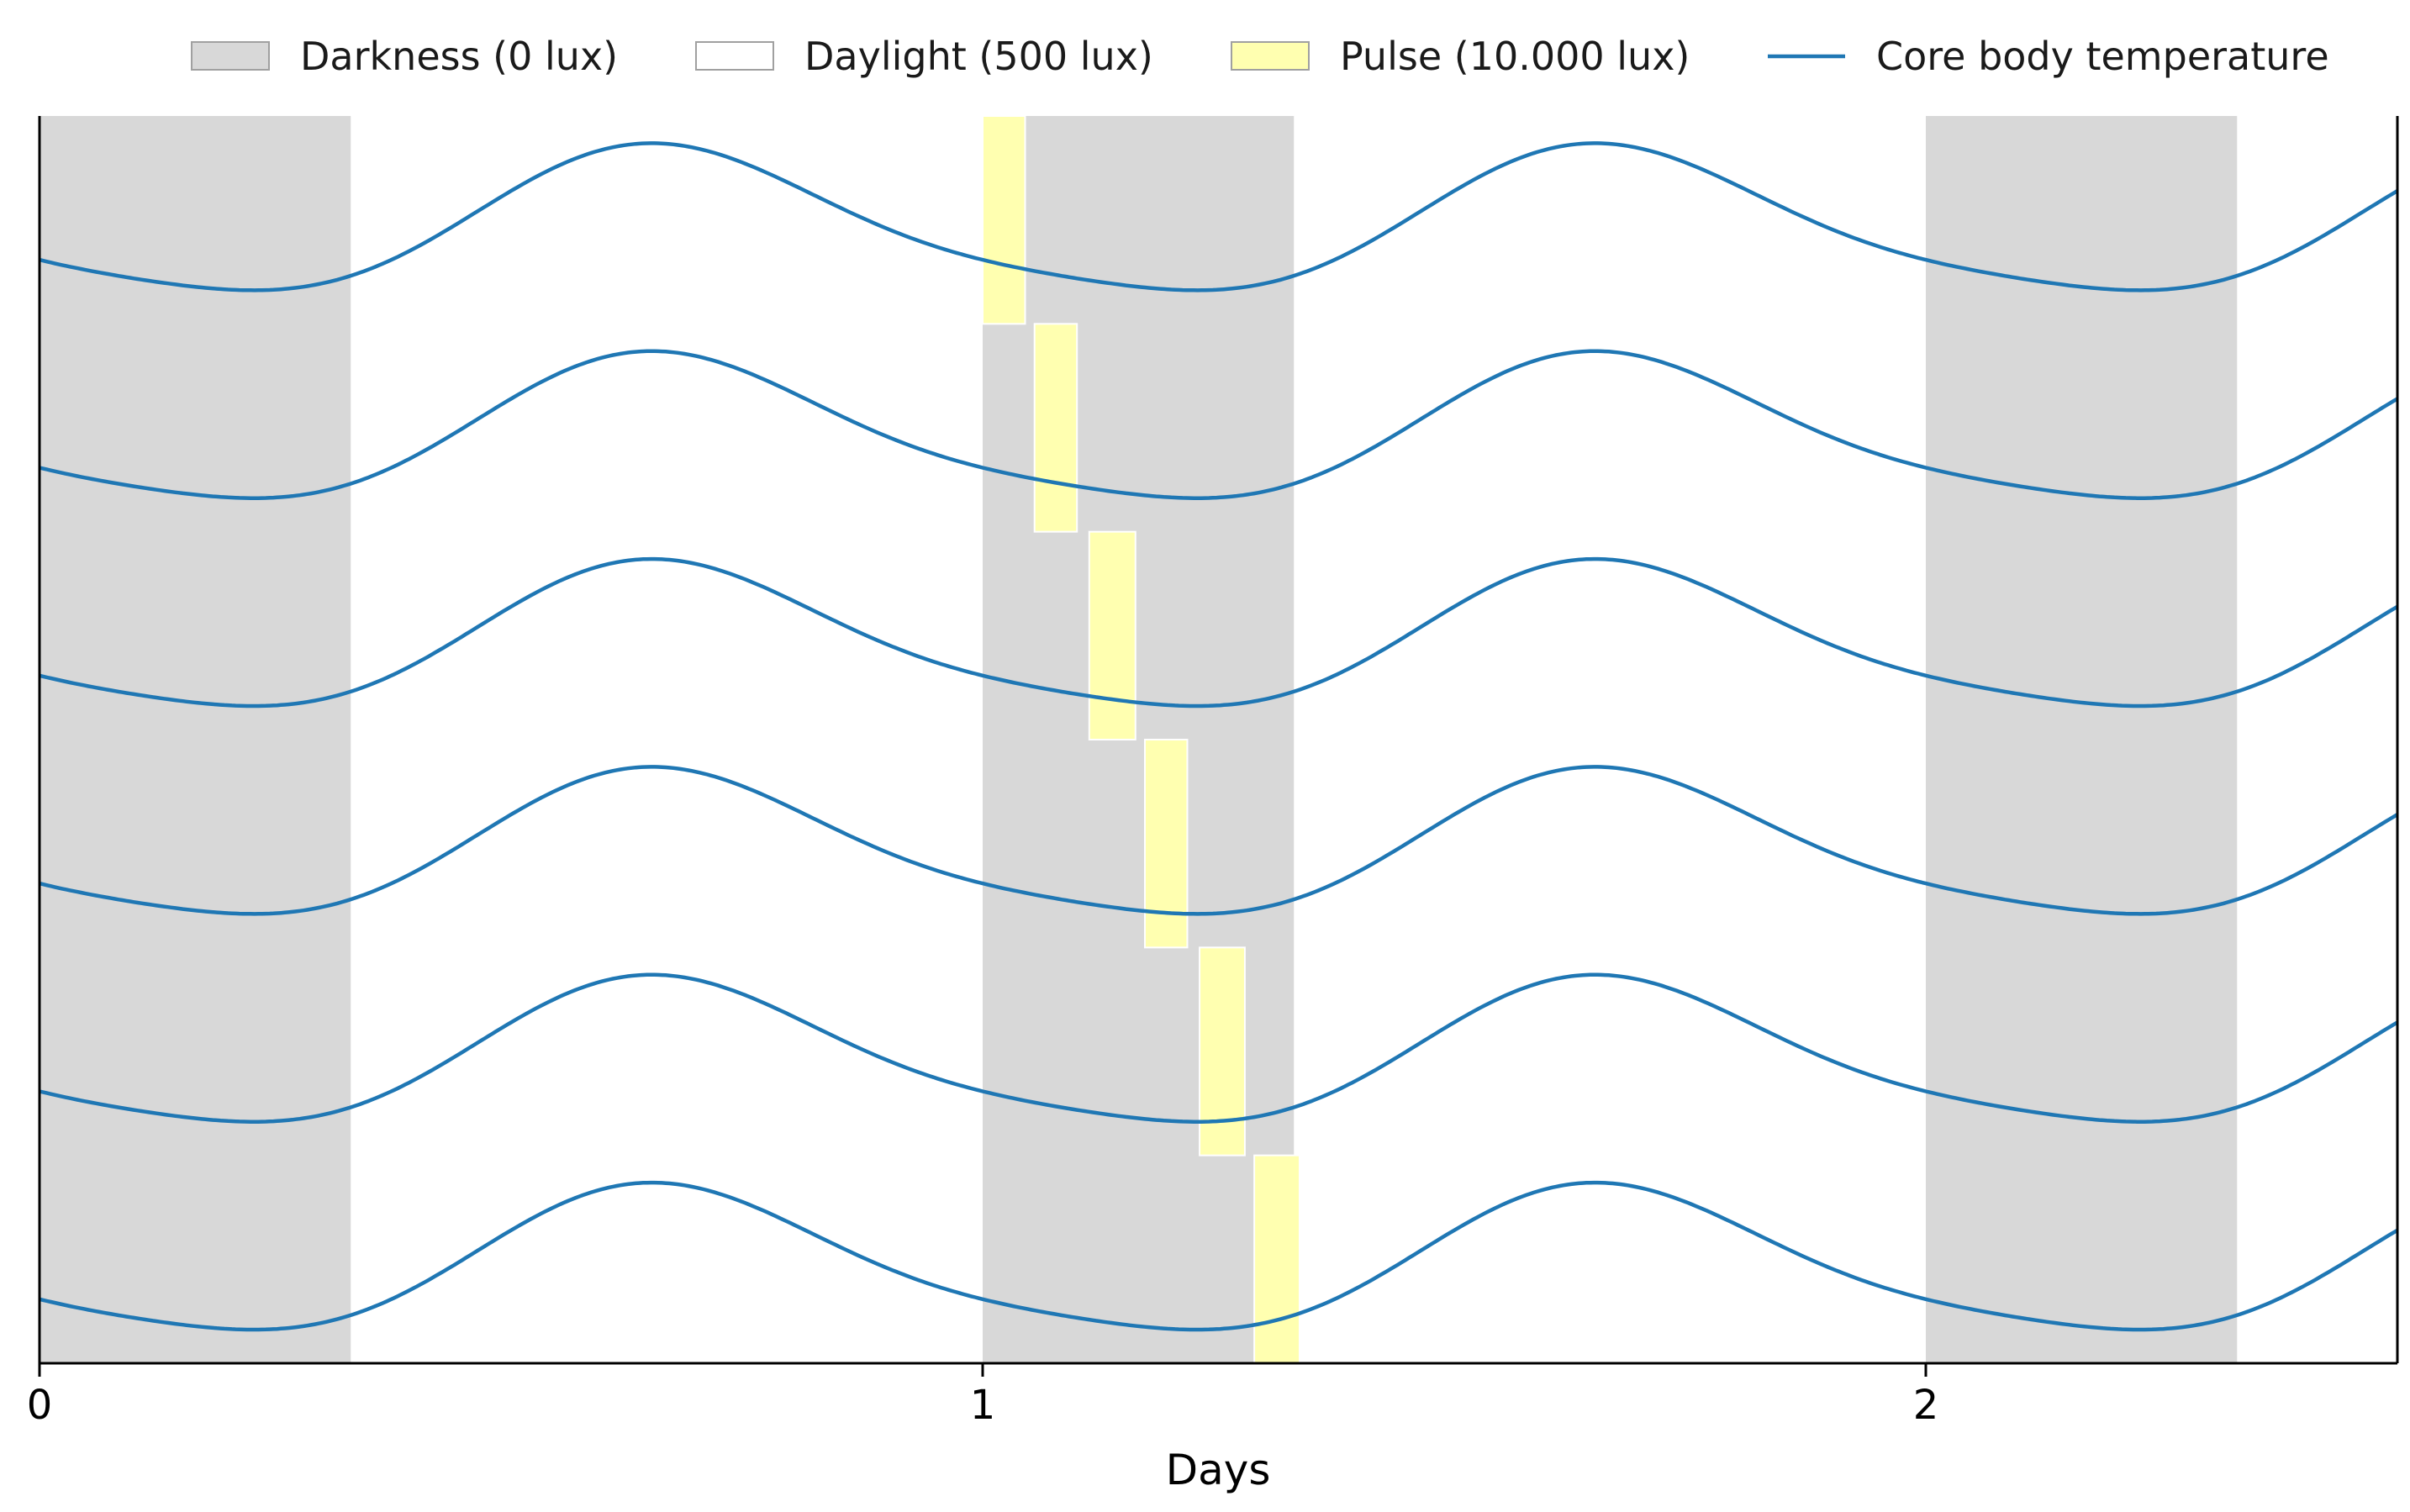  Describe the element at coordinates (1926, 1406) in the screenshot. I see `x-tick-label-2: 2` at that location.